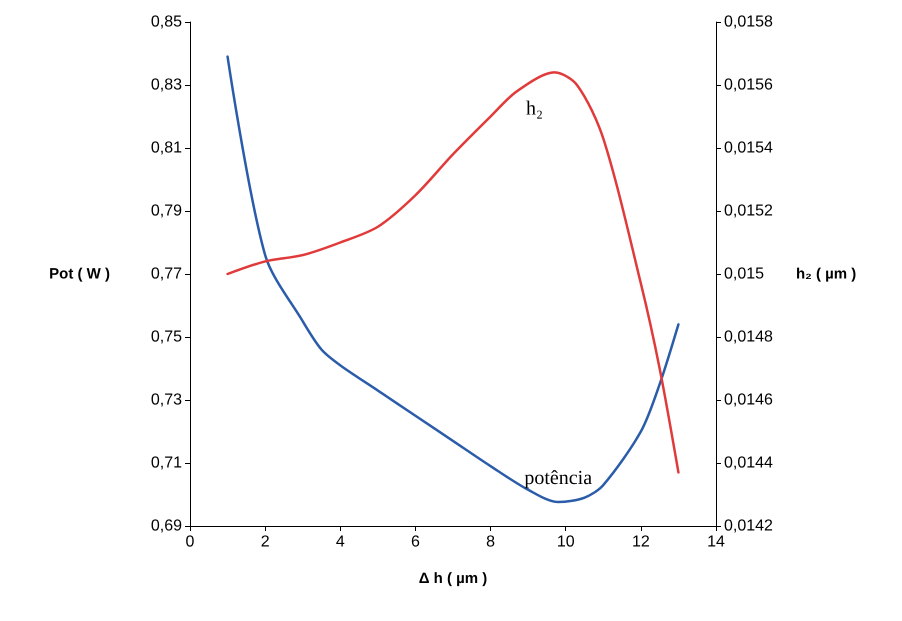 The image size is (902, 621). What do you see at coordinates (491, 542) in the screenshot?
I see `x-tick-label: 8` at bounding box center [491, 542].